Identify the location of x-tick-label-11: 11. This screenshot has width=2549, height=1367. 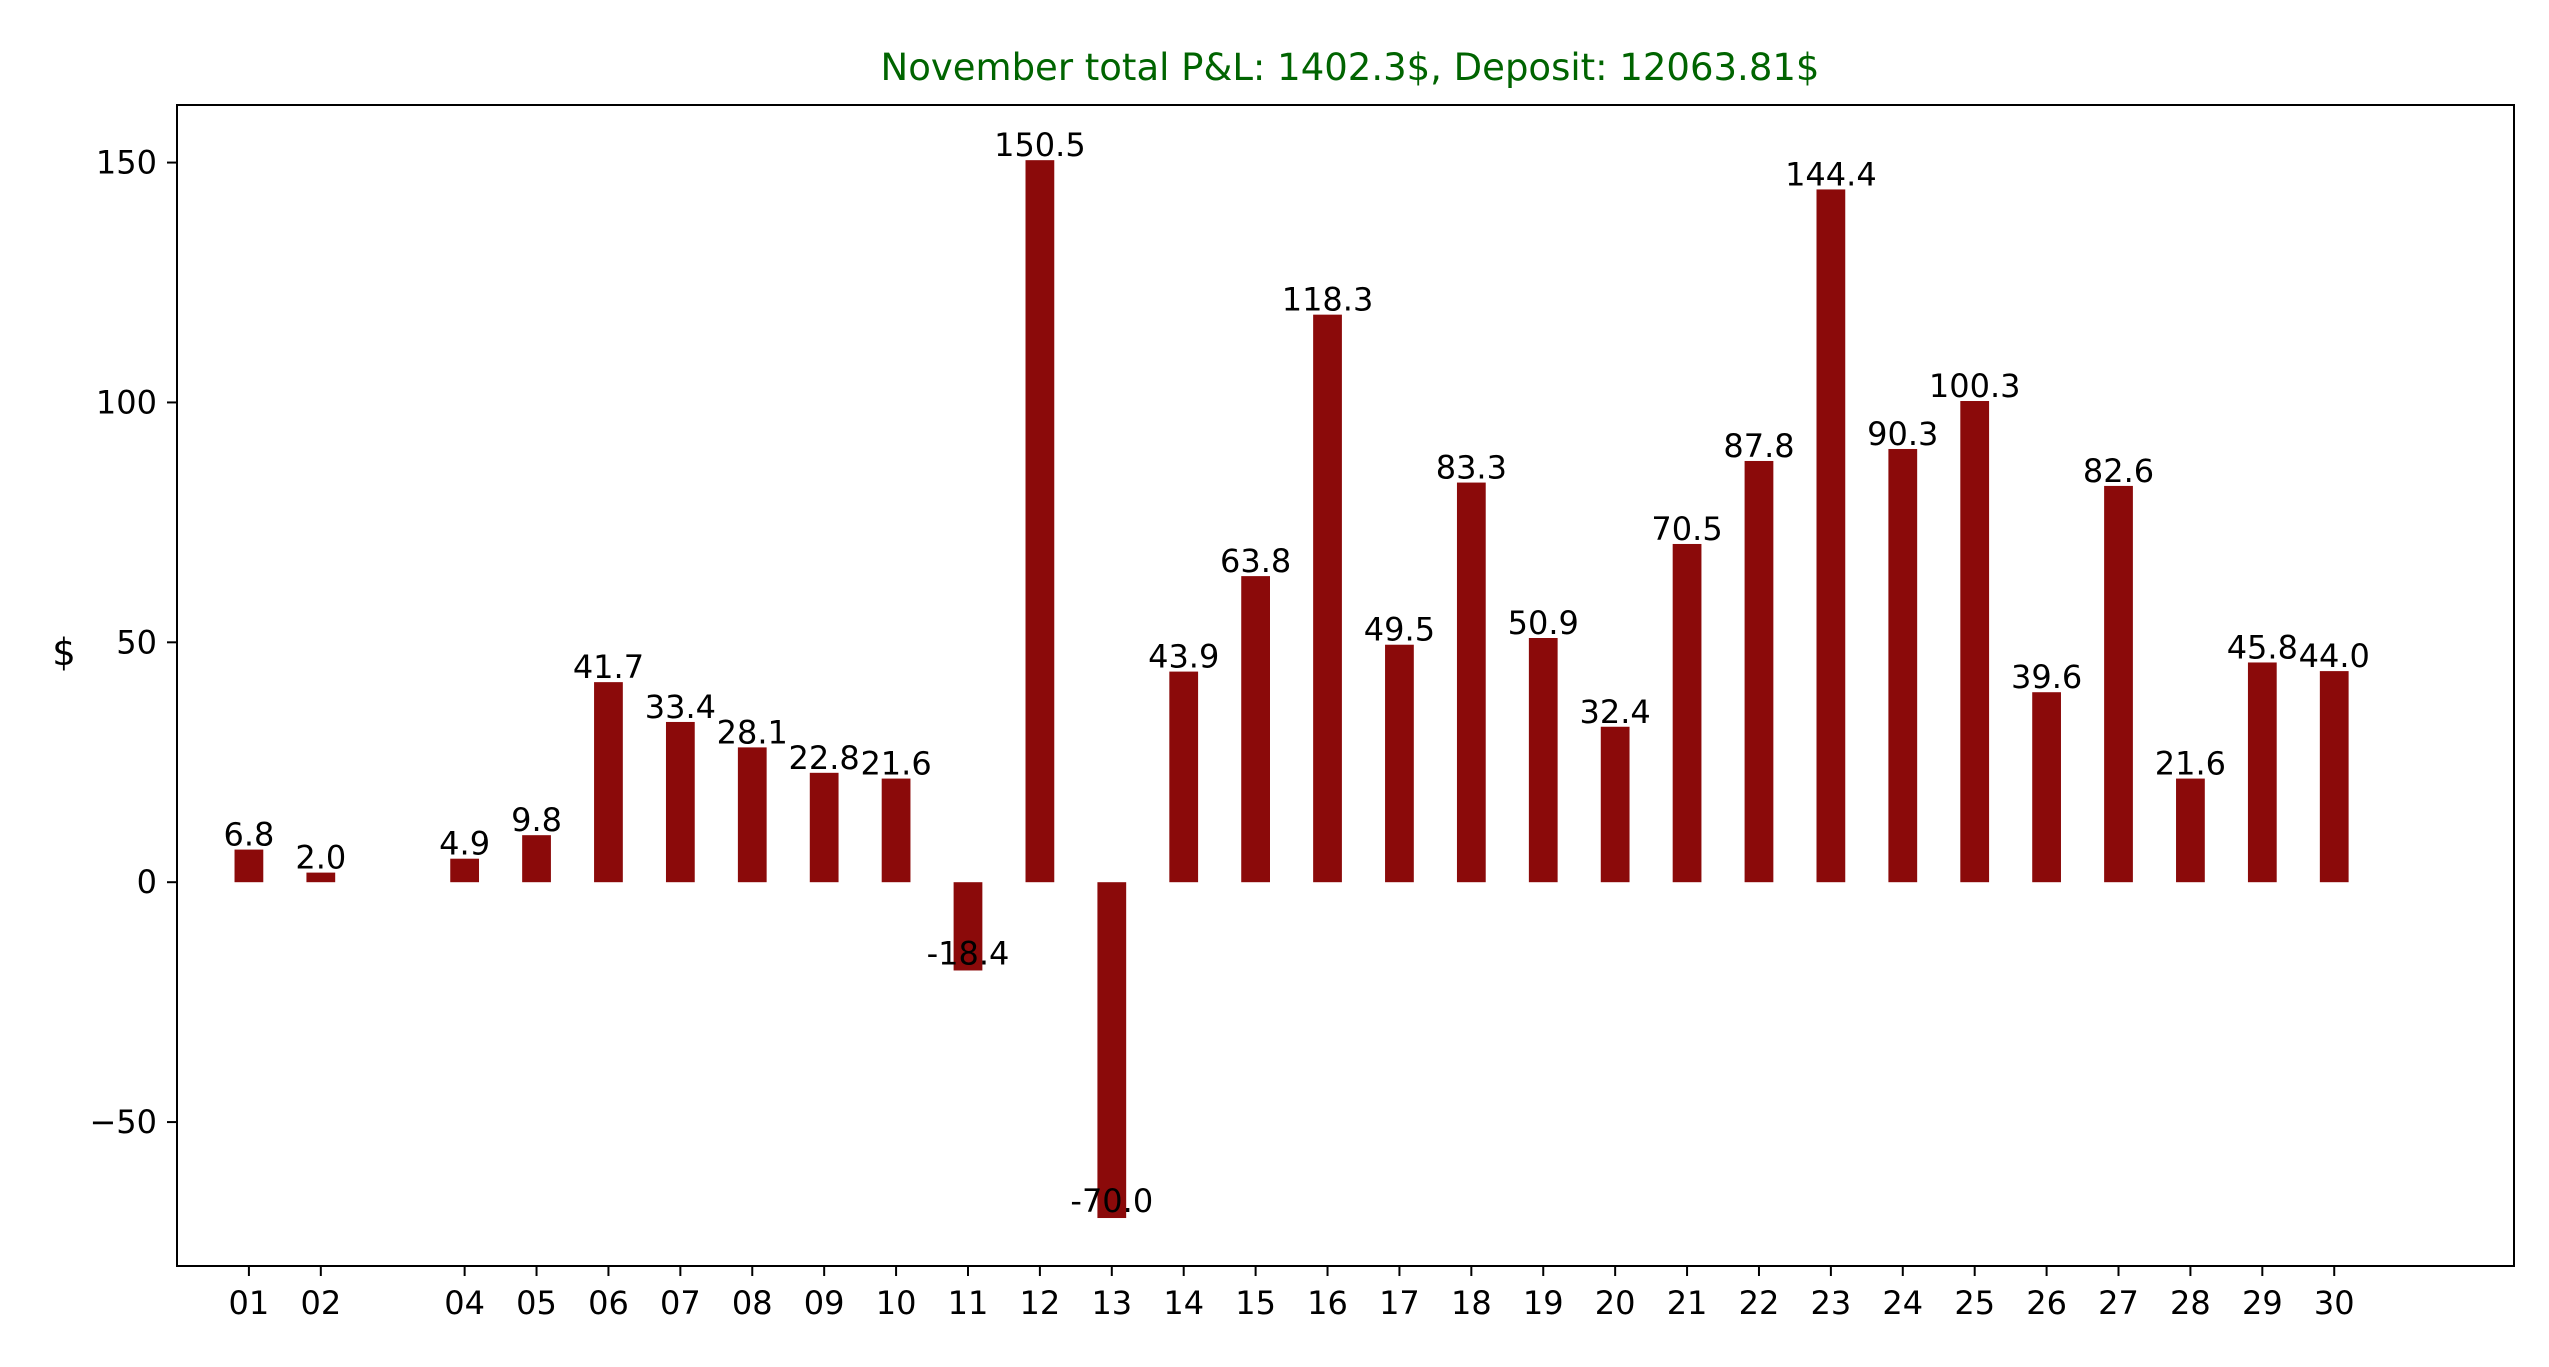
(968, 1303).